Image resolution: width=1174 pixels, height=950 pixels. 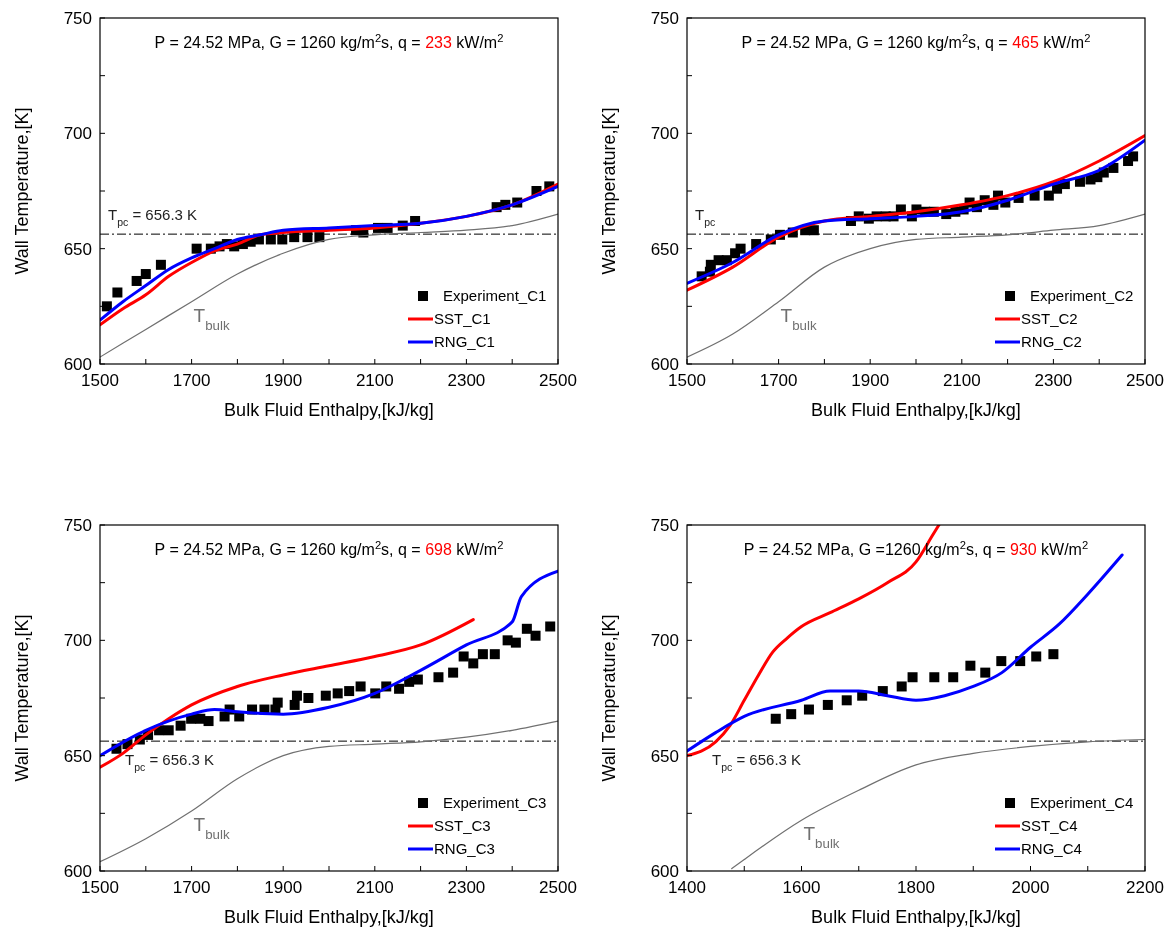 I want to click on legend-label: Experiment_C4, so click(x=1082, y=802).